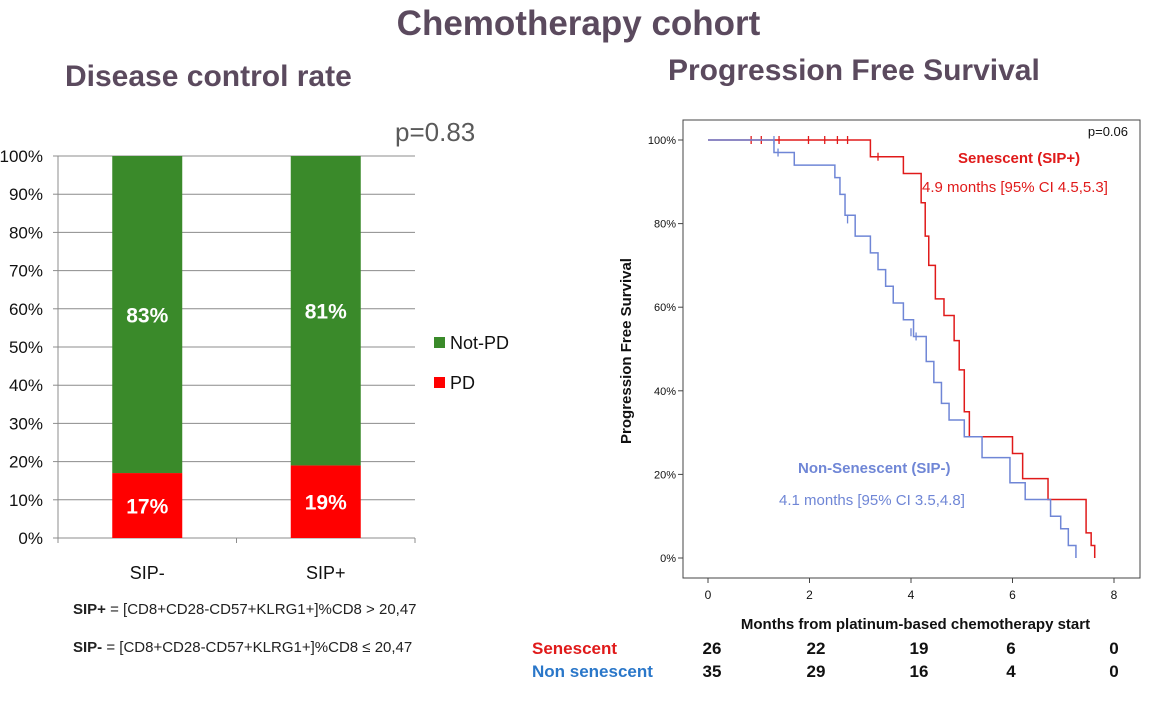 The height and width of the screenshot is (701, 1157). I want to click on bar-y-tick-label: 70%, so click(26, 271).